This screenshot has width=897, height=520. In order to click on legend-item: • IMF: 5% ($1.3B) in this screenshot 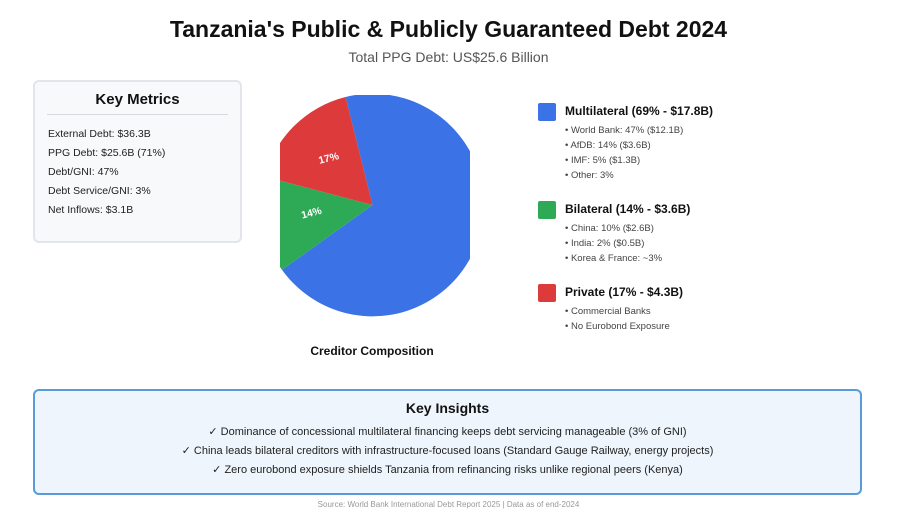, I will do `click(603, 160)`.